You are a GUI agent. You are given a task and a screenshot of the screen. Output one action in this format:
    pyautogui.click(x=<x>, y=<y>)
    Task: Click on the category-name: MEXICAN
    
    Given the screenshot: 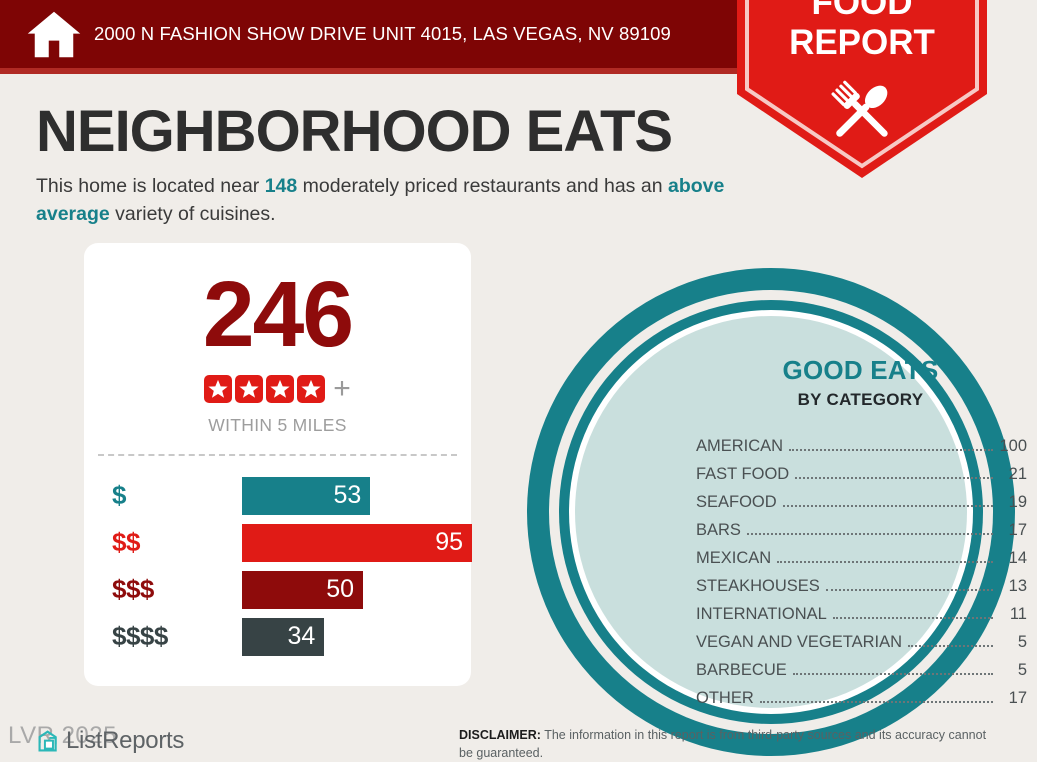 What is the action you would take?
    pyautogui.click(x=734, y=558)
    